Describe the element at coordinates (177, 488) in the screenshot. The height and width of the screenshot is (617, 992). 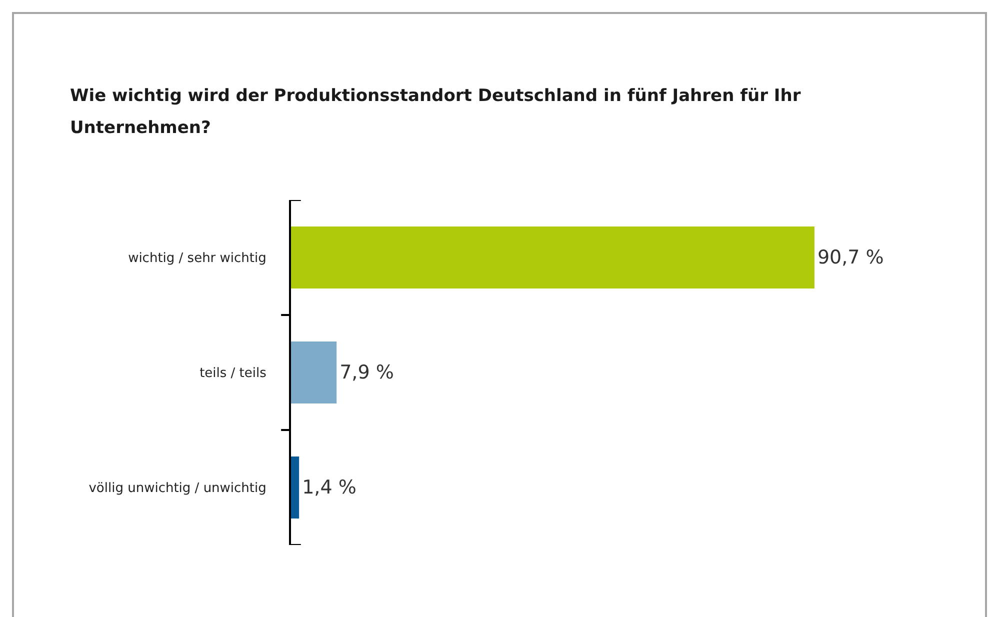
I see `y-tick-label: völlig unwichtig / unwichtig` at that location.